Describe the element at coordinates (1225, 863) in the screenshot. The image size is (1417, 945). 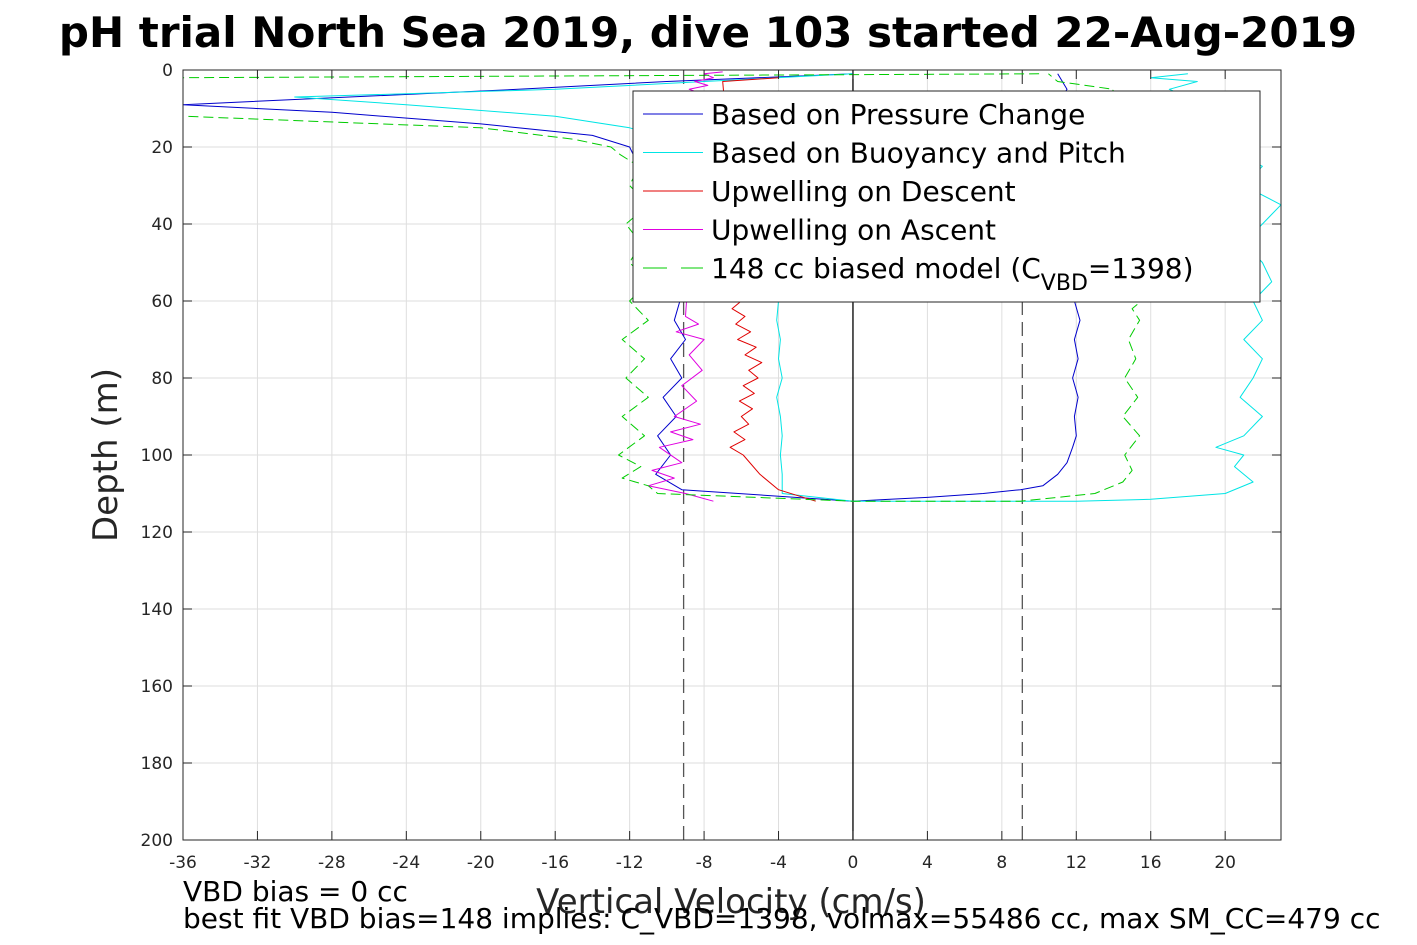
I see `x-tick-label: 20` at that location.